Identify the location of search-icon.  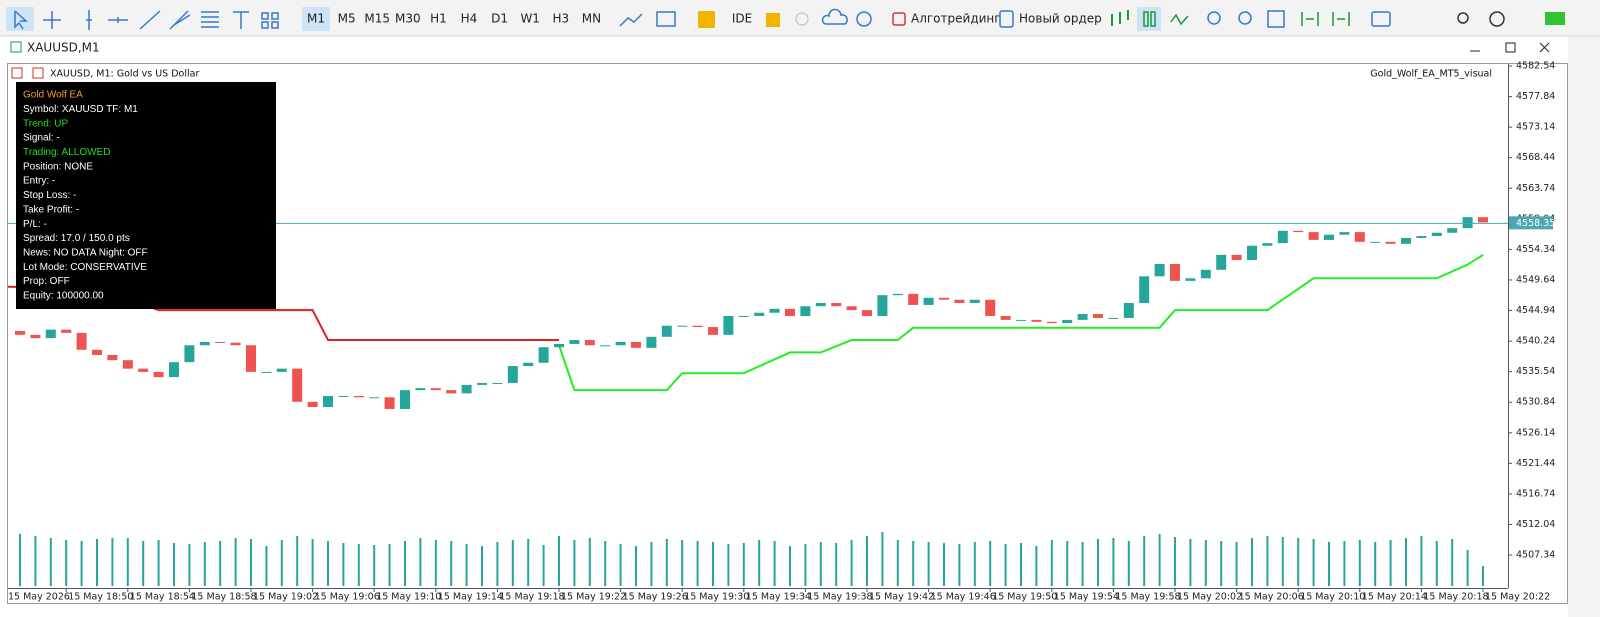
(1463, 18).